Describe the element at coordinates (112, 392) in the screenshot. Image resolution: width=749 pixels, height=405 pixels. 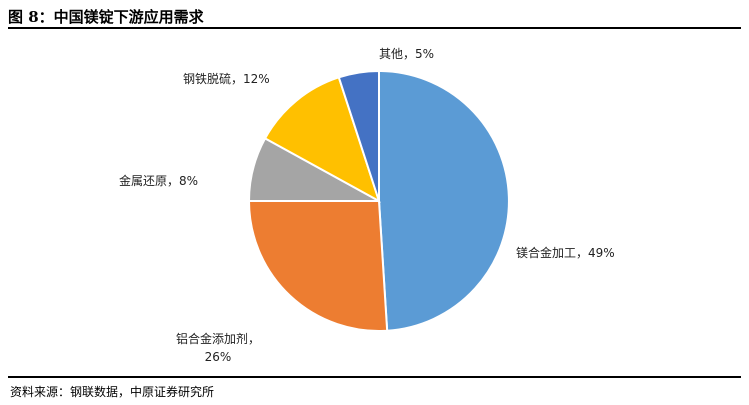
I see `figure-source: 资料来源：钢联数据，中原证券研究所` at that location.